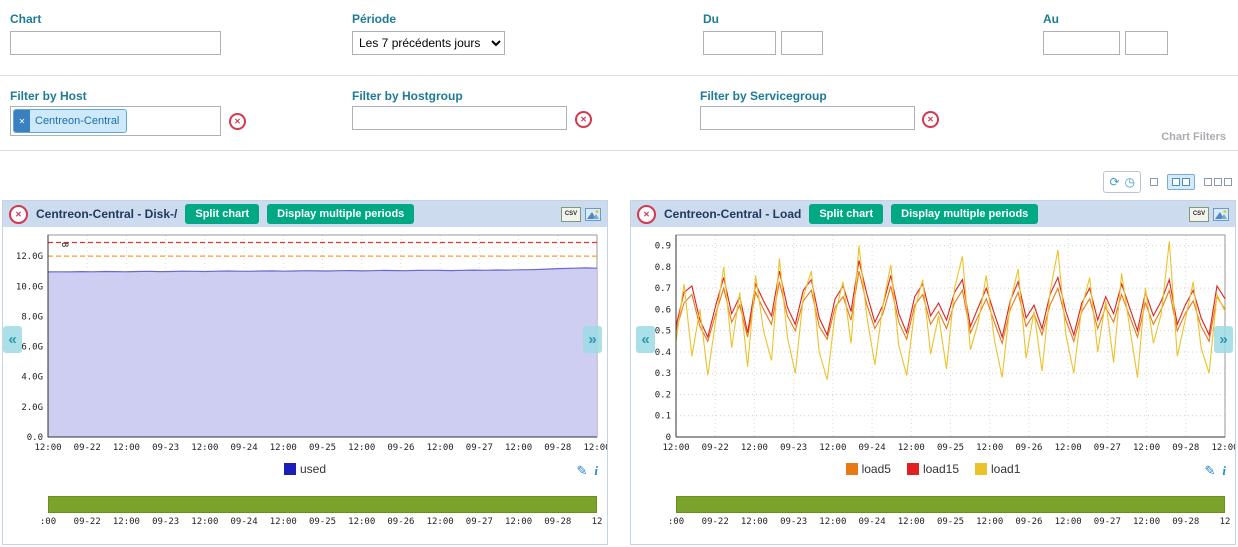 Image resolution: width=1238 pixels, height=547 pixels. I want to click on disk-next-period-button: », so click(592, 339).